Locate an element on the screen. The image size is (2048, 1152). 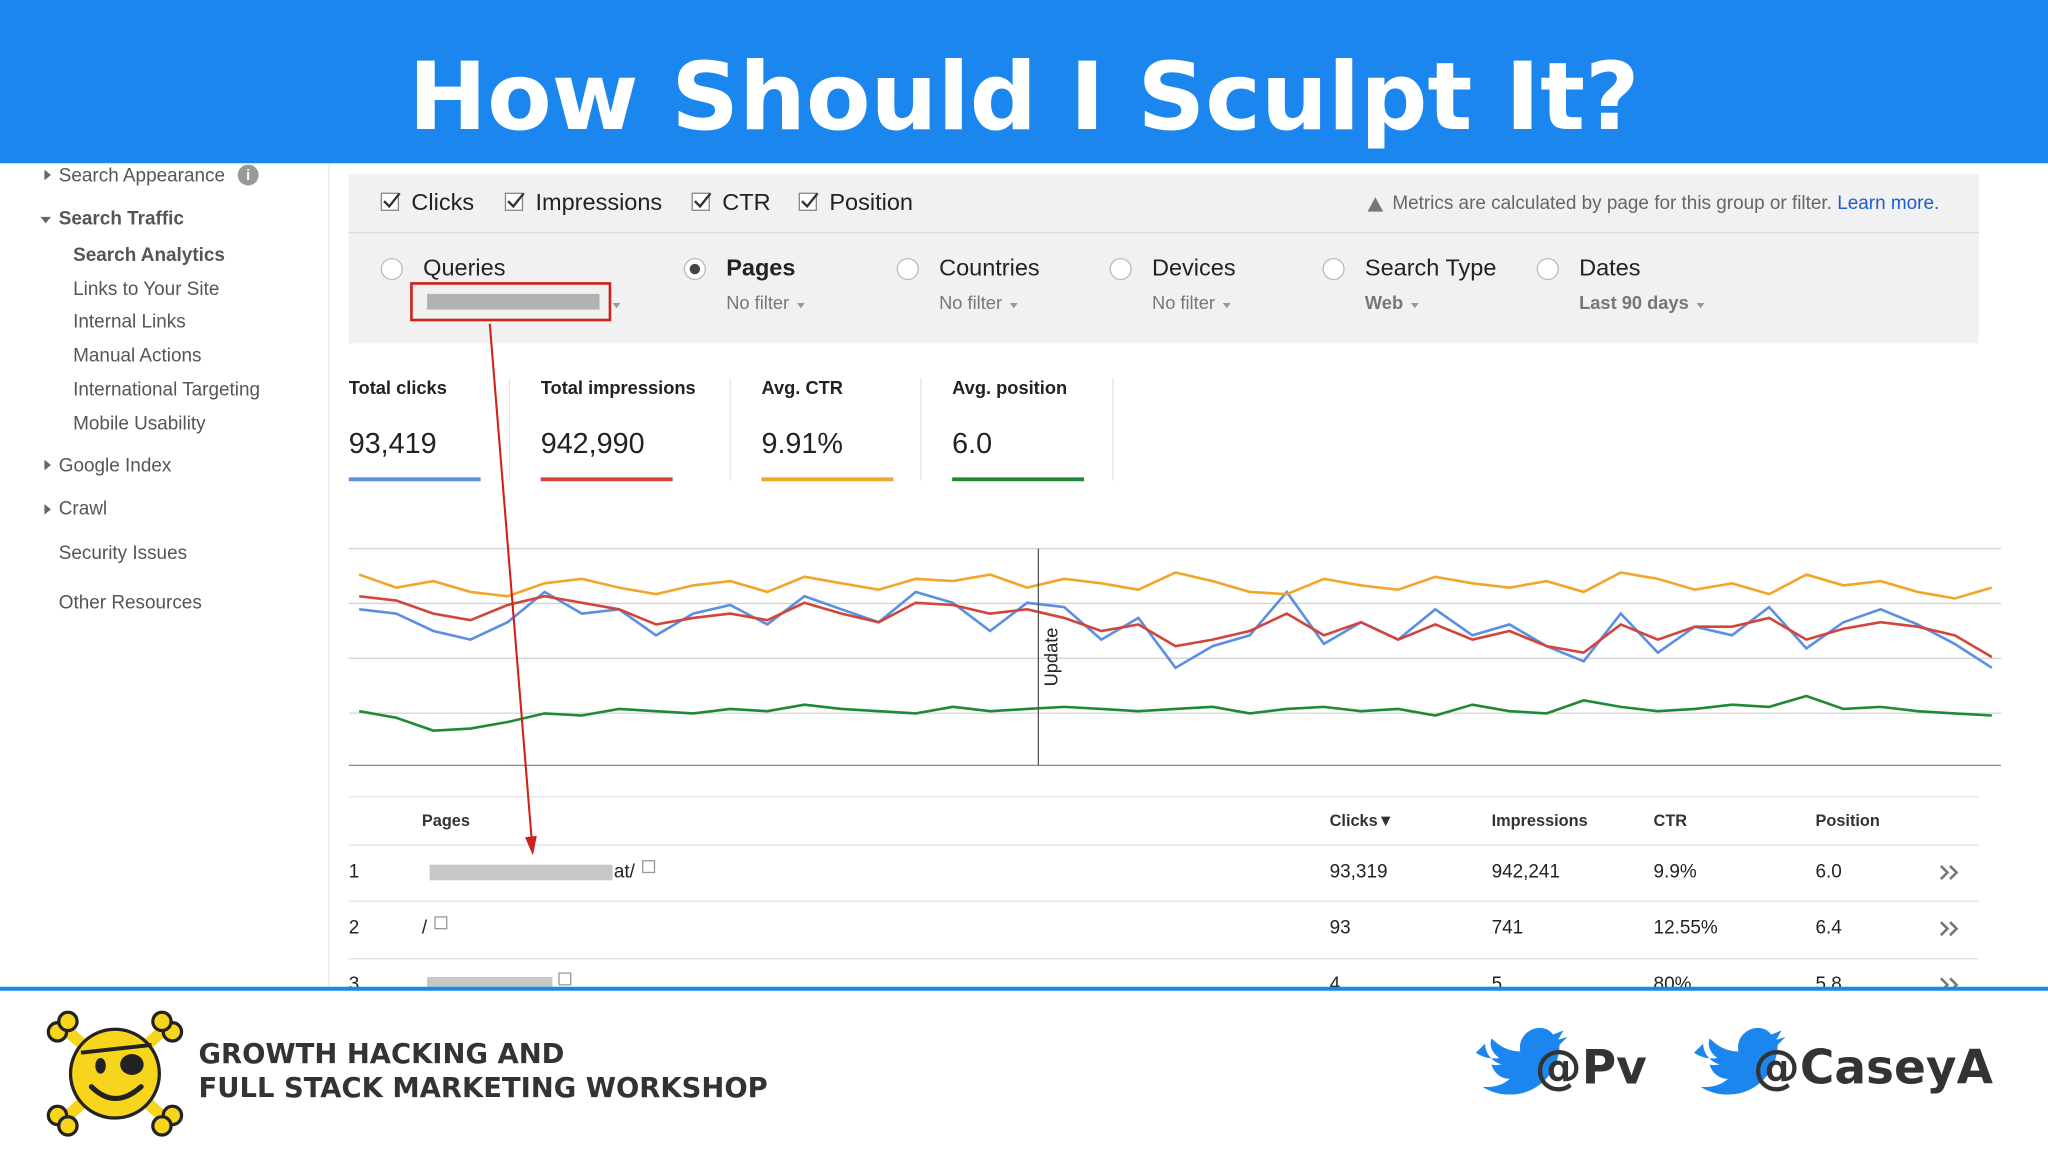
total-value: 6.0 is located at coordinates (972, 444).